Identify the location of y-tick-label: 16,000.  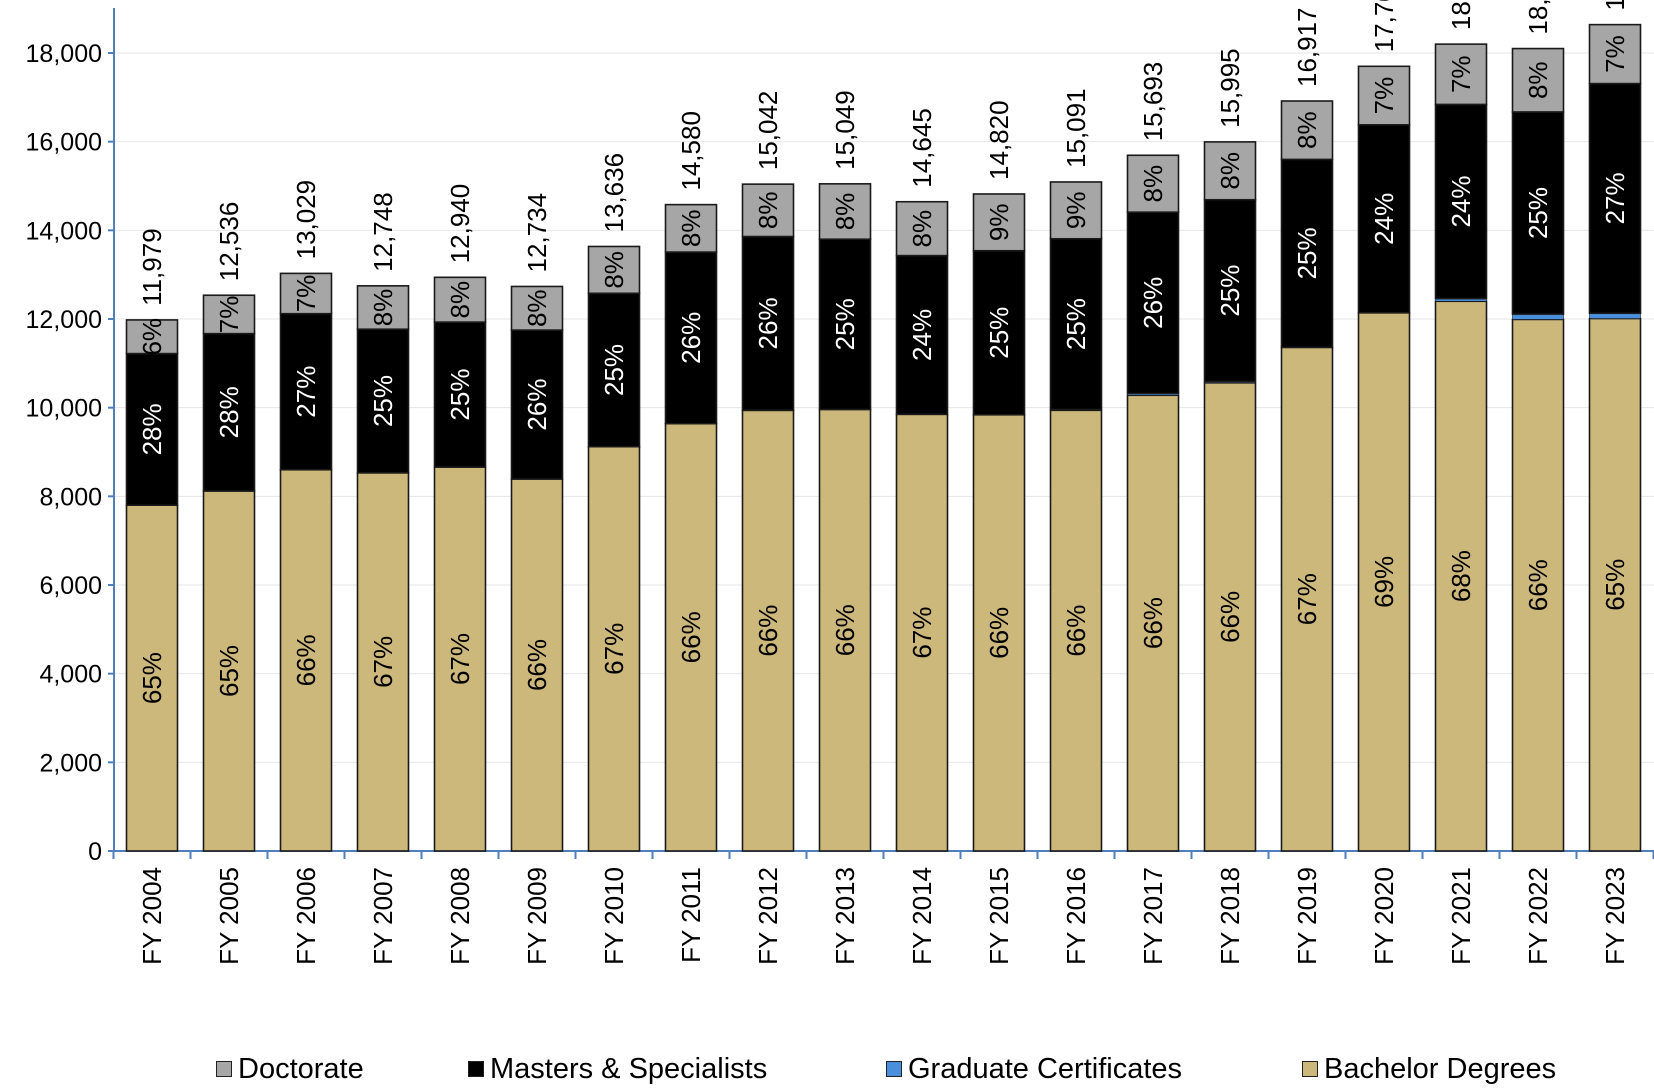
(64, 143).